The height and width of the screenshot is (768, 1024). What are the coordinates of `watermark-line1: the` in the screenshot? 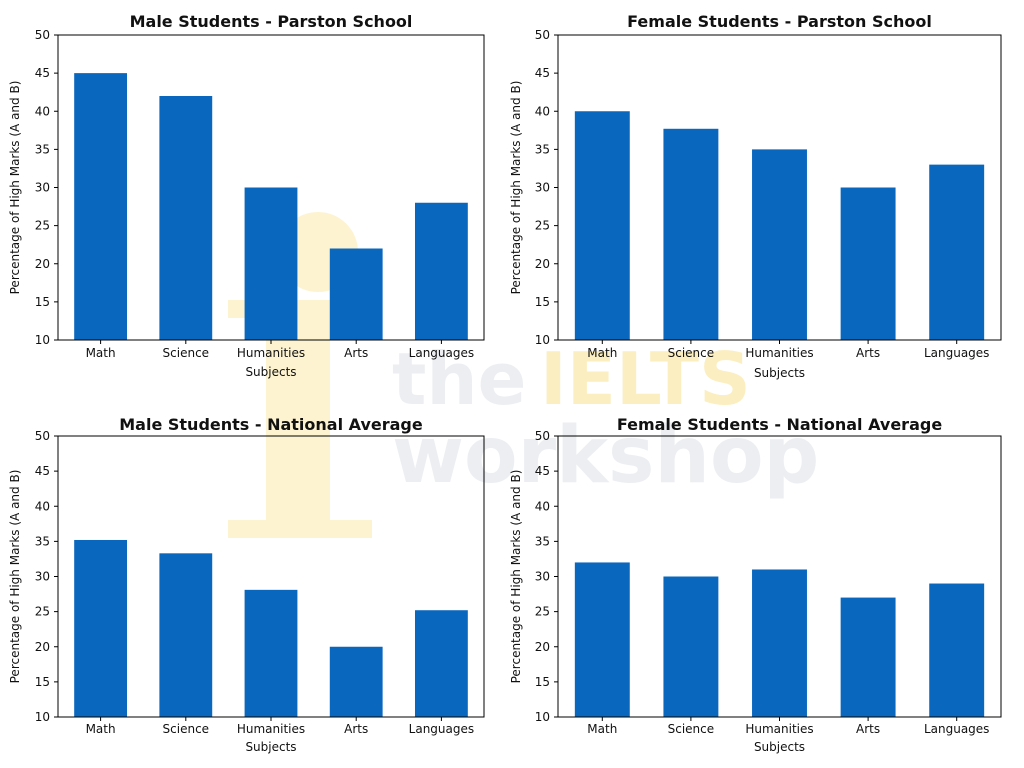 It's located at (459, 379).